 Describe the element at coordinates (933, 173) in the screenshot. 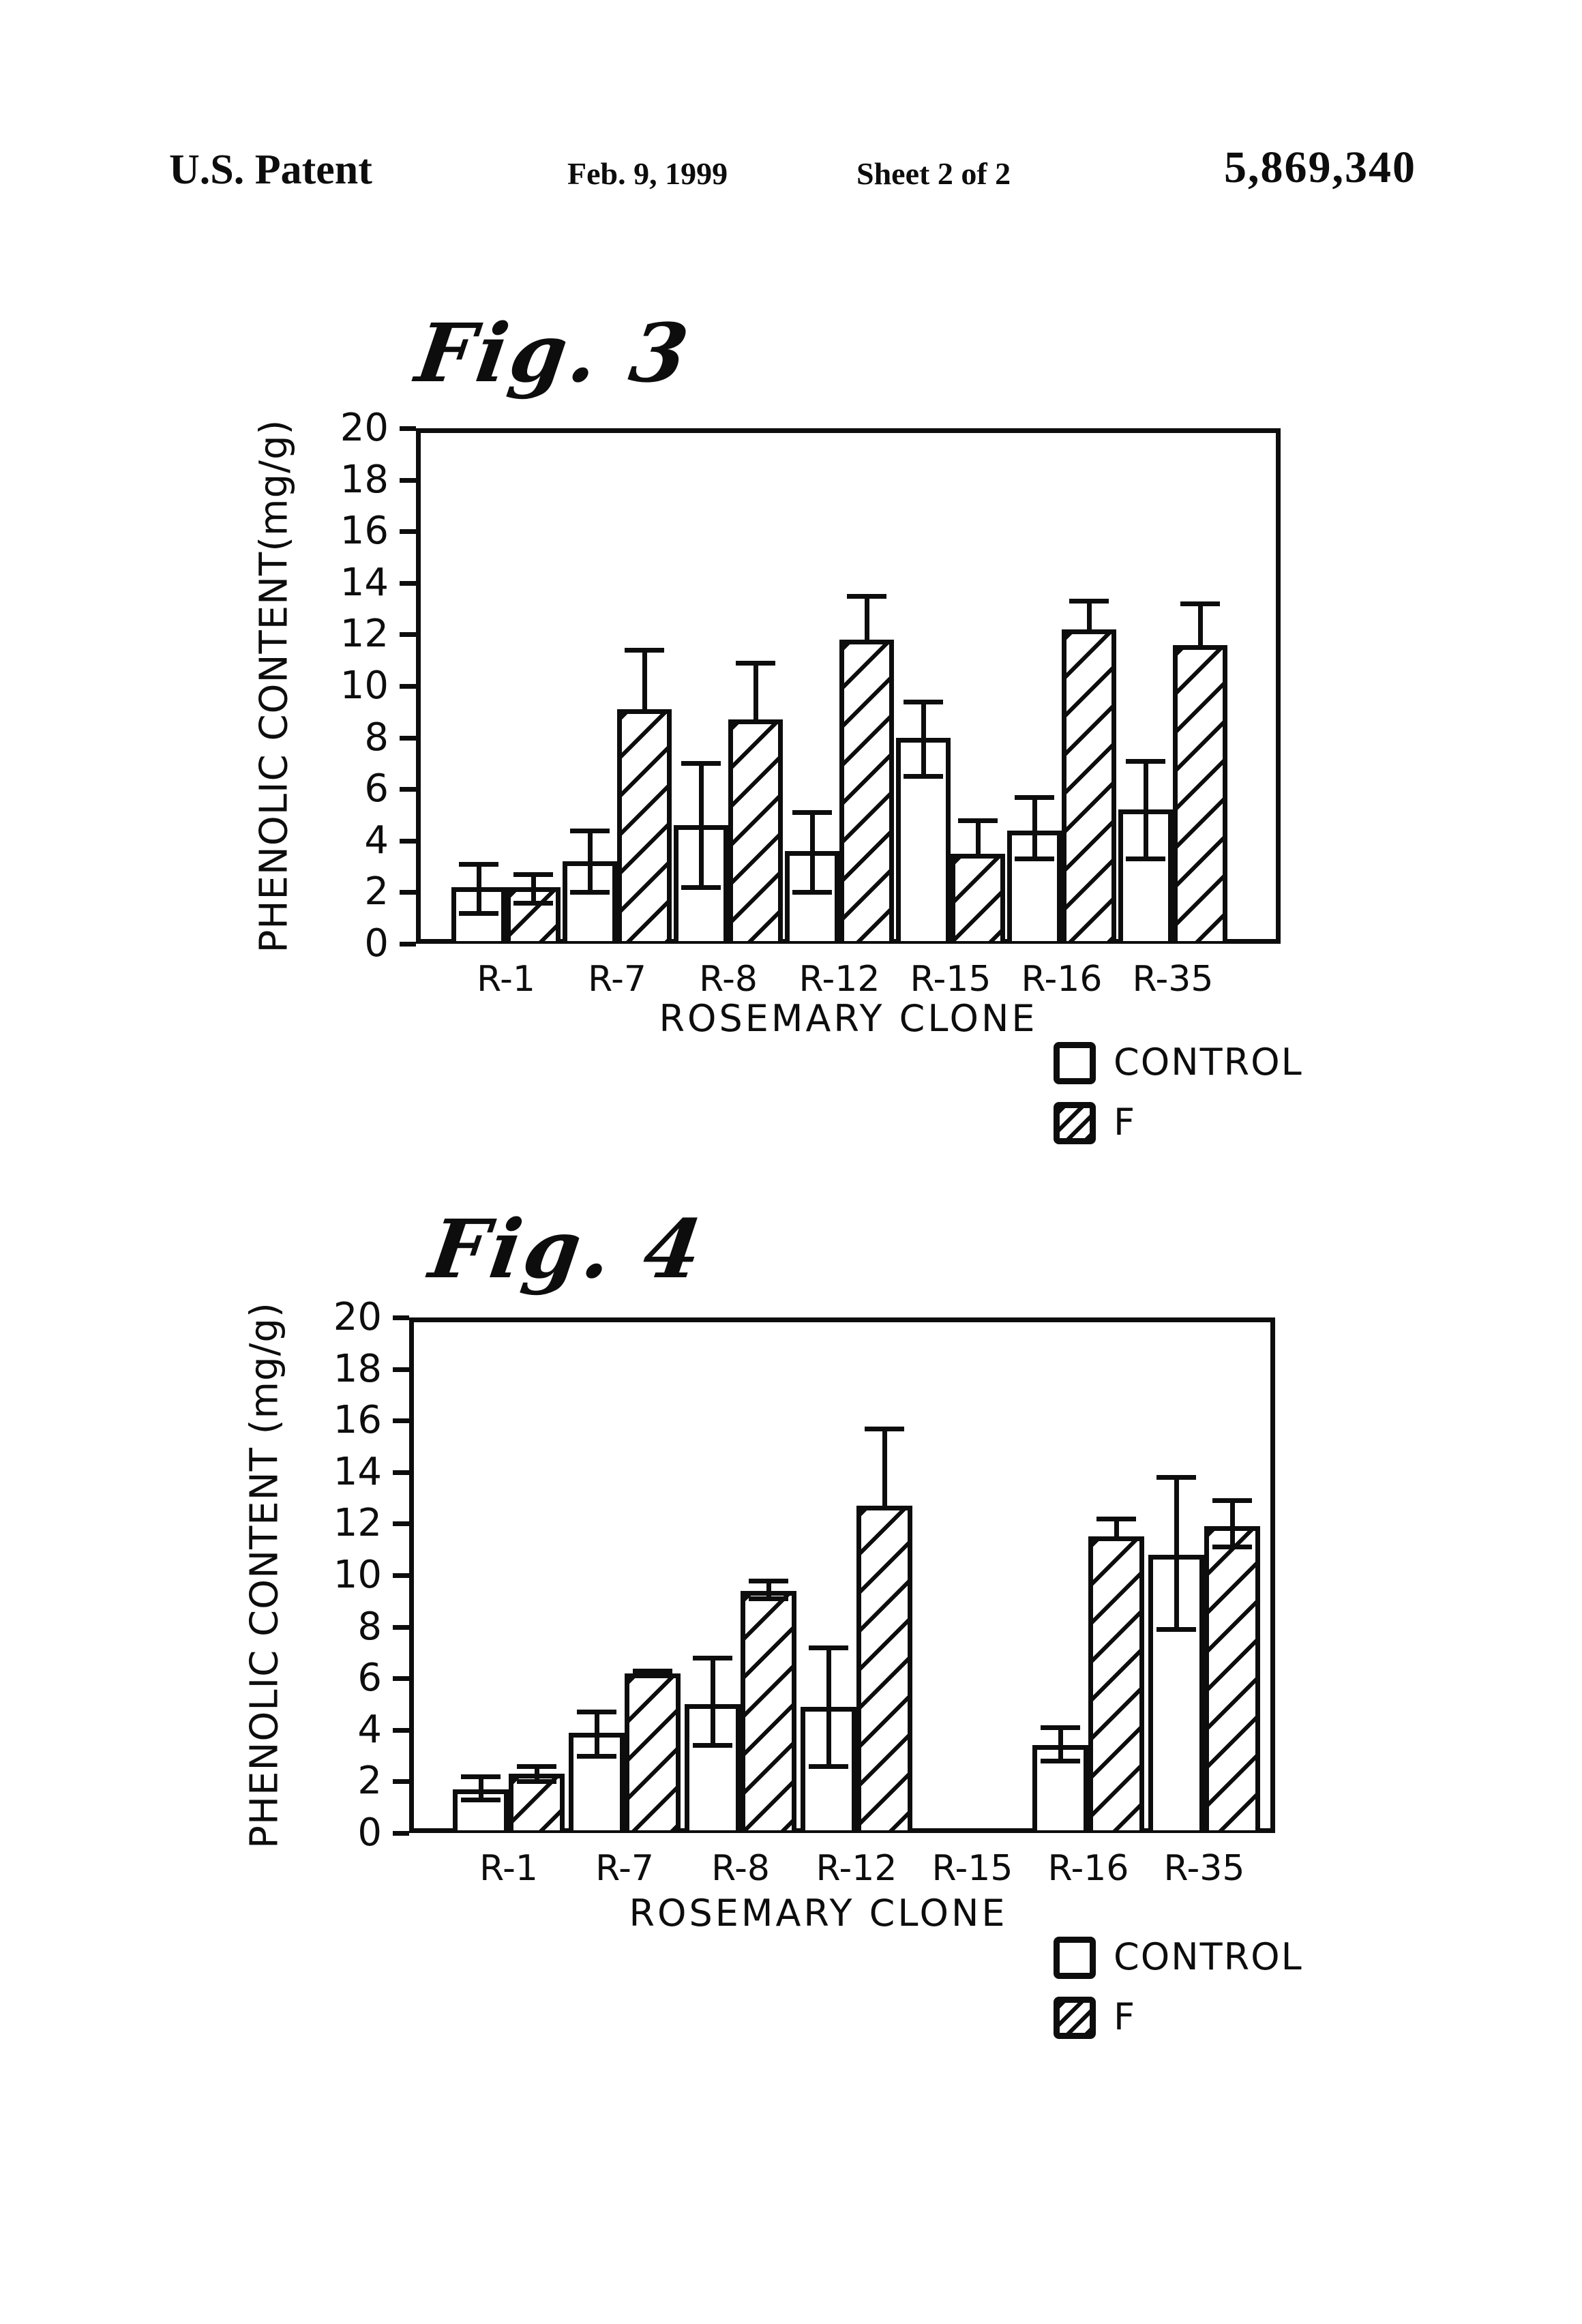

I see `sheet-number: Sheet 2 of 2` at that location.